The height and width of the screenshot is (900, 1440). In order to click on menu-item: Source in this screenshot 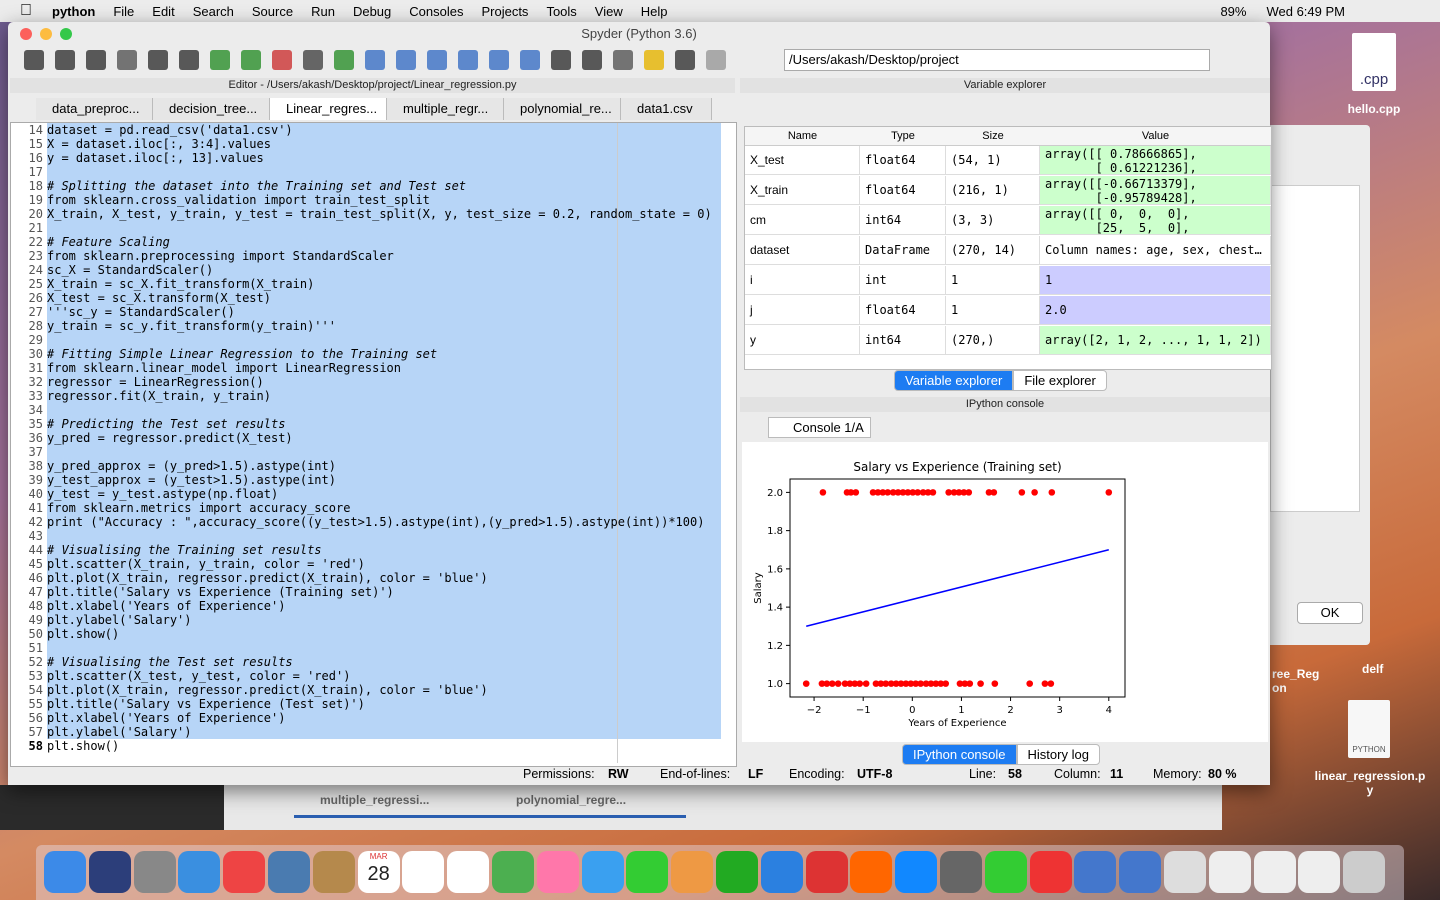, I will do `click(266, 11)`.